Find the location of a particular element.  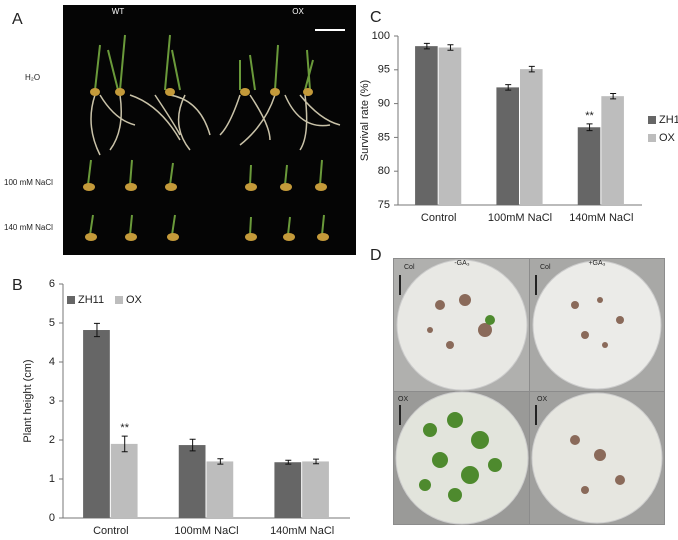

y-tick-label: 1 is located at coordinates (52, 479).